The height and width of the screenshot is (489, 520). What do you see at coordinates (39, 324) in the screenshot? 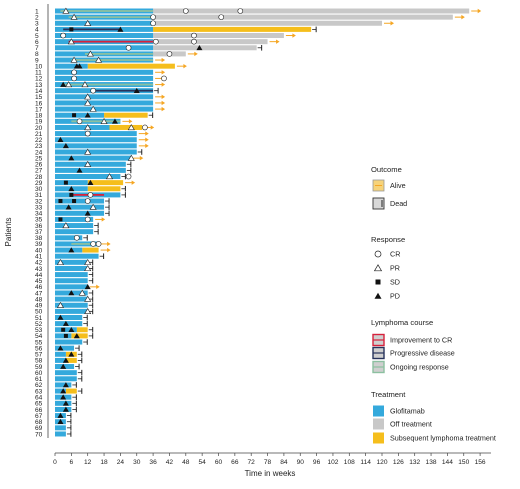
I see `patient-label: 52` at bounding box center [39, 324].